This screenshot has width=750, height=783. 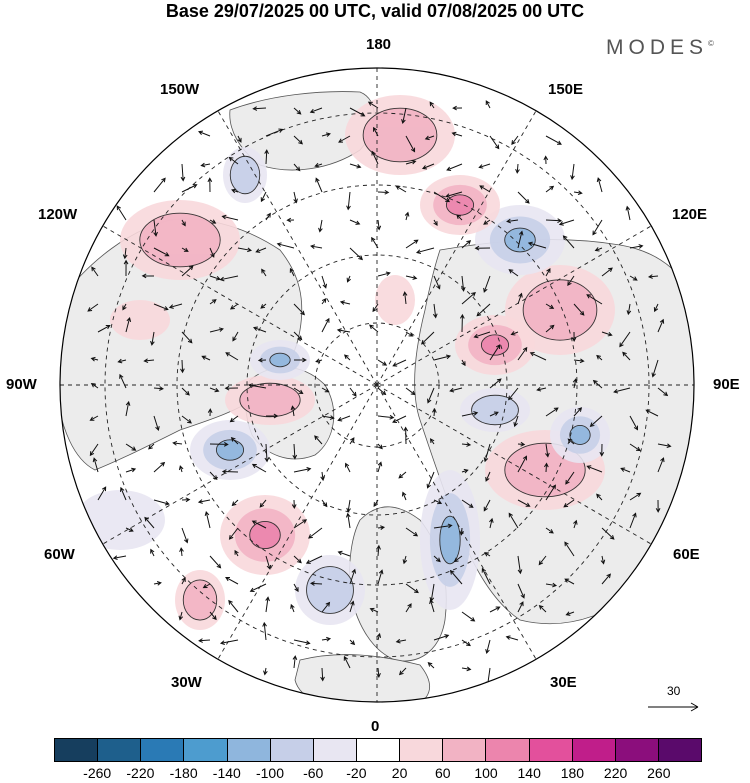 What do you see at coordinates (399, 773) in the screenshot?
I see `colorbar-tick-label: 20` at bounding box center [399, 773].